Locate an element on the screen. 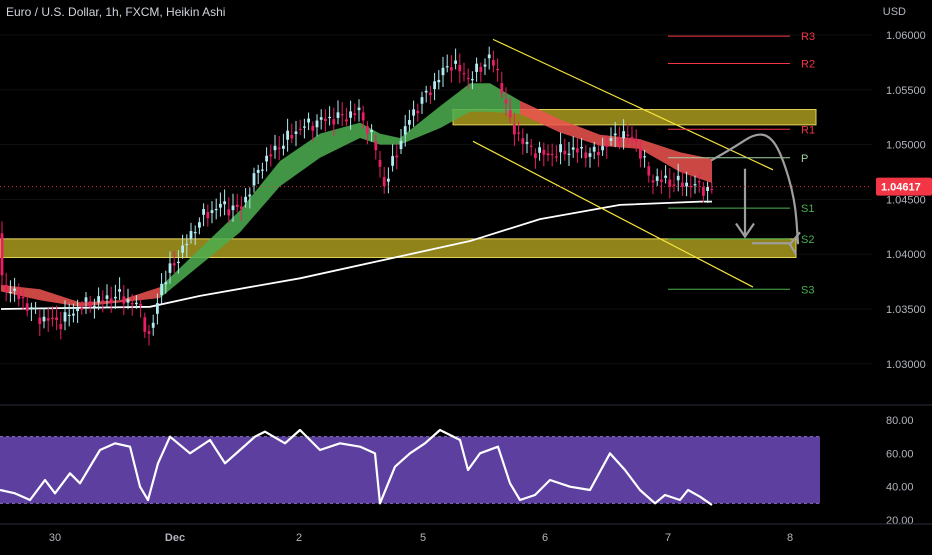 The image size is (932, 555). last-price-tag: 1.04617 is located at coordinates (904, 186).